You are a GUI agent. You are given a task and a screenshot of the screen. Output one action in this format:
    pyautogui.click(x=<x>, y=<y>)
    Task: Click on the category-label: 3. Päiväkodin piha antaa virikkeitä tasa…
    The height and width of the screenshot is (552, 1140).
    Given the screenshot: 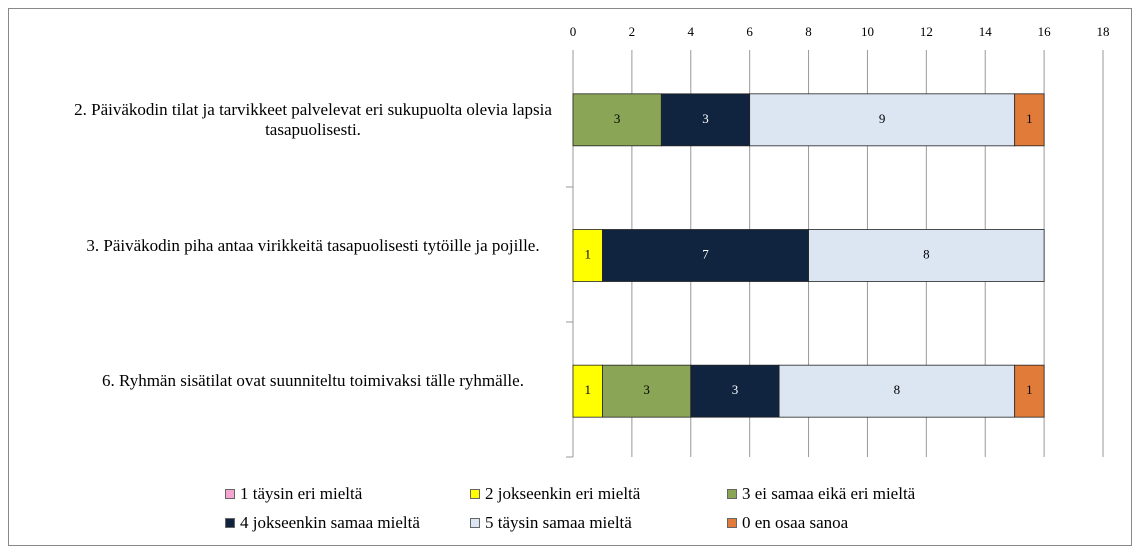 What is the action you would take?
    pyautogui.click(x=313, y=245)
    